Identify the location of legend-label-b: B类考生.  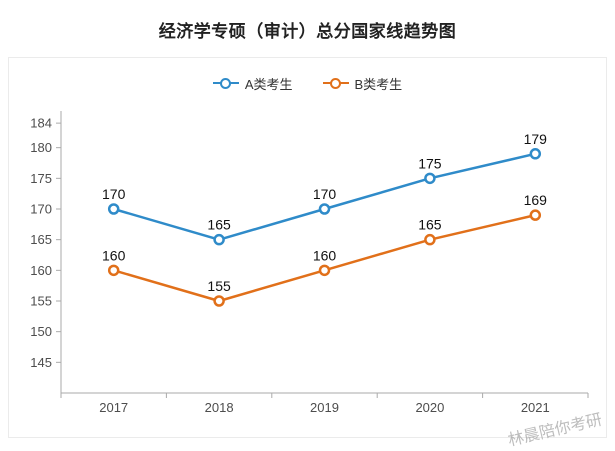
(378, 84).